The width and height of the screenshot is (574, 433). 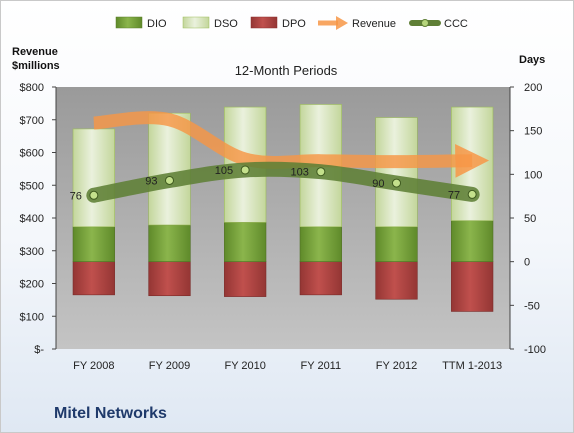 What do you see at coordinates (299, 173) in the screenshot?
I see `ccc-data-label: 103` at bounding box center [299, 173].